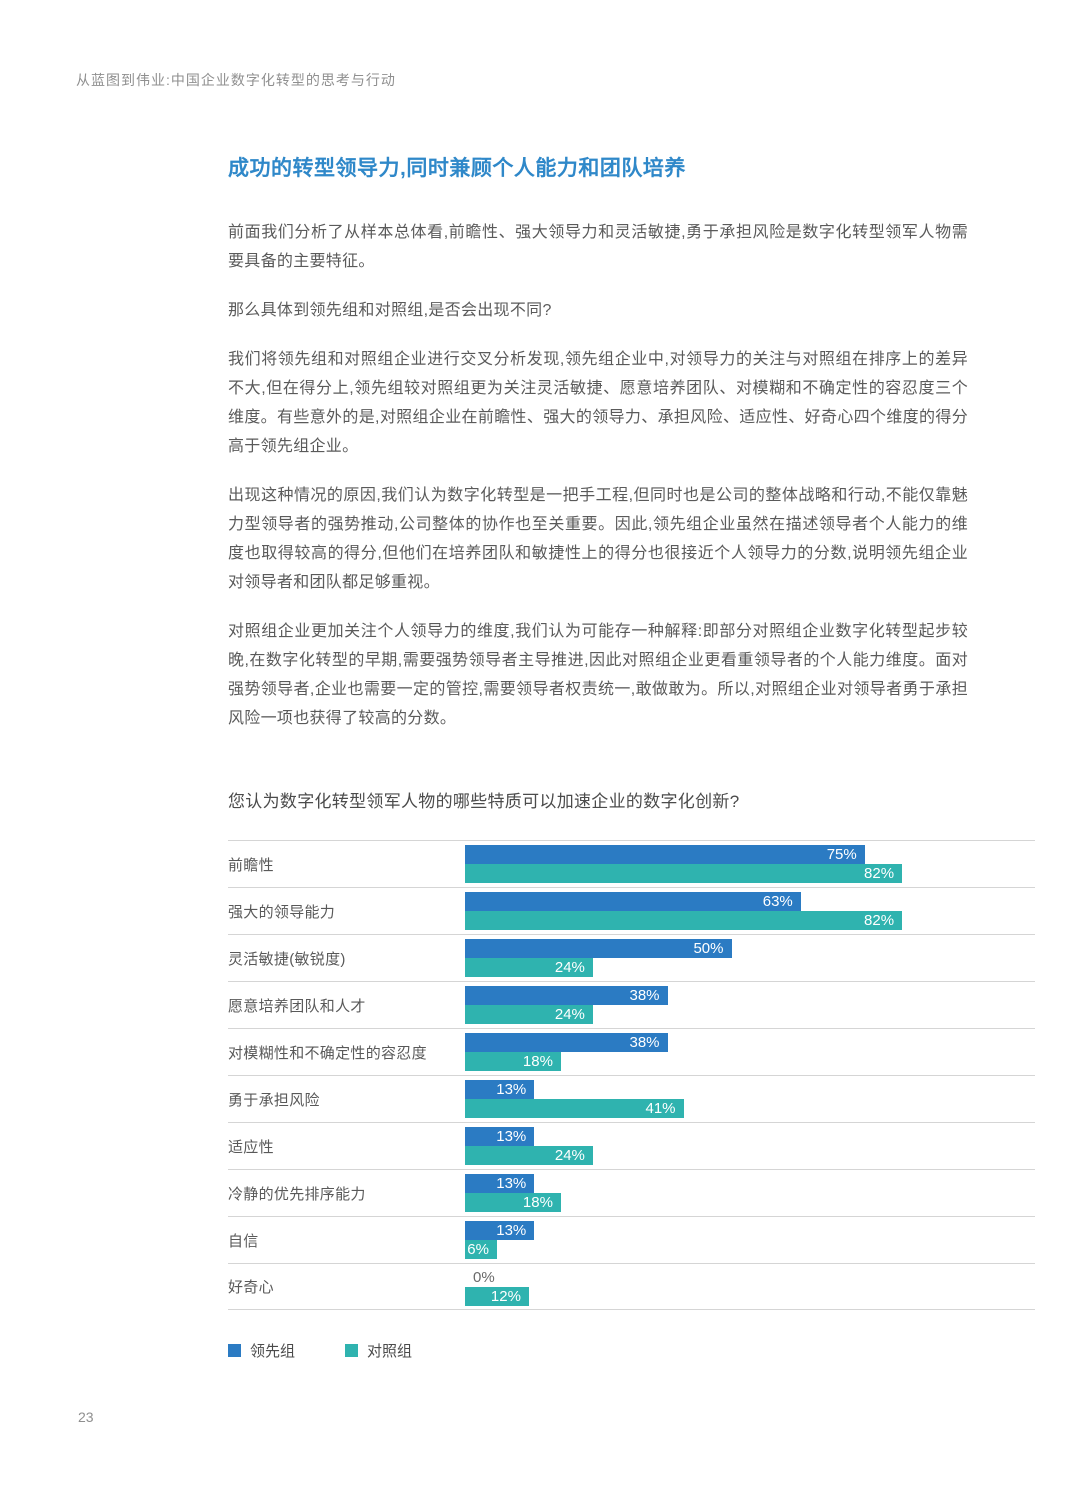  Describe the element at coordinates (750, 1277) in the screenshot. I see `bar-line: 0%` at that location.